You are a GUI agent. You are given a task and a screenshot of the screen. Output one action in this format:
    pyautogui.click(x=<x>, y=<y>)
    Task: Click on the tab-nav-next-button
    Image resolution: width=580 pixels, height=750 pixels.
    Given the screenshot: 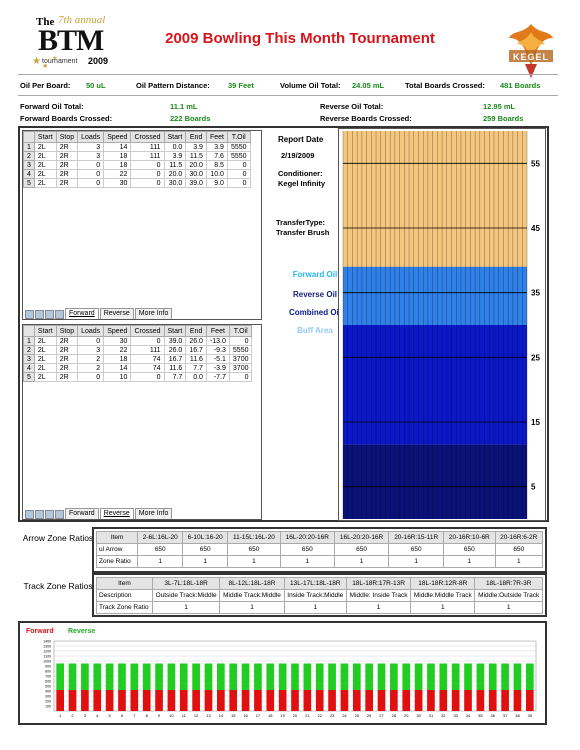 What is the action you would take?
    pyautogui.click(x=49, y=314)
    